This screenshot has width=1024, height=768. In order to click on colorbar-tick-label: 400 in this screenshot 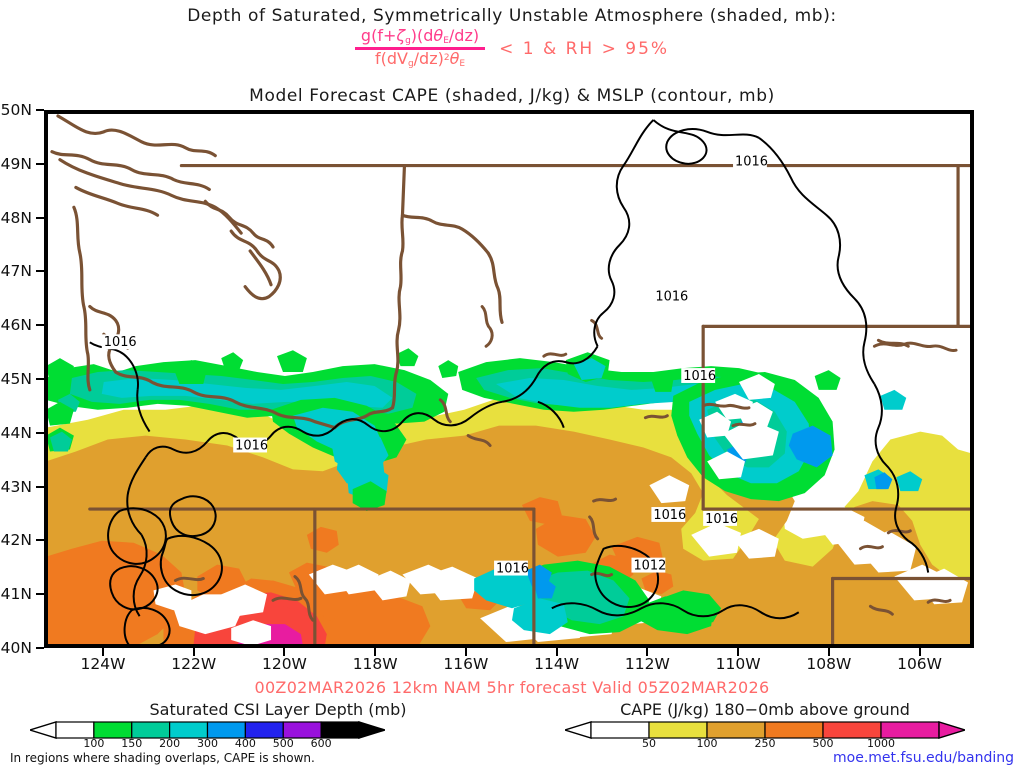, I will do `click(245, 743)`.